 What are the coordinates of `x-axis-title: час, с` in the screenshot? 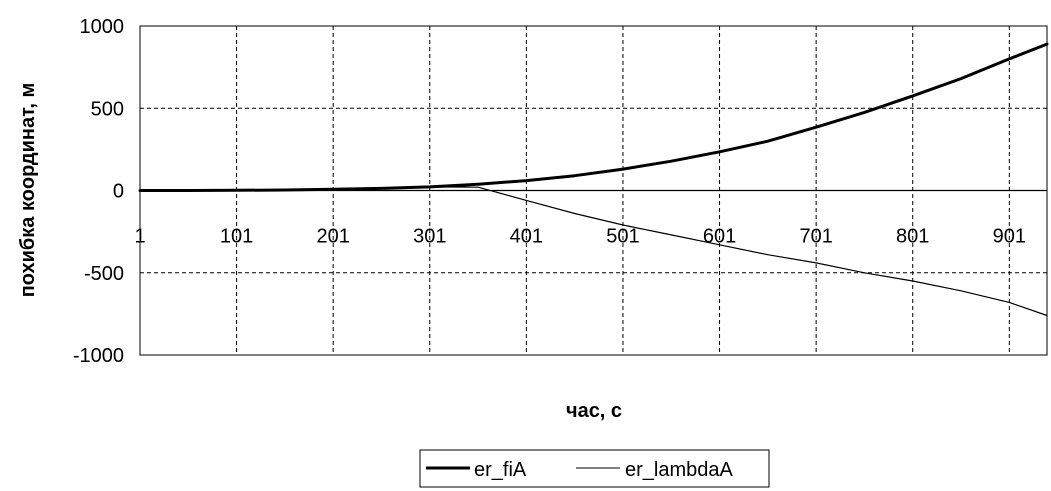 It's located at (594, 411).